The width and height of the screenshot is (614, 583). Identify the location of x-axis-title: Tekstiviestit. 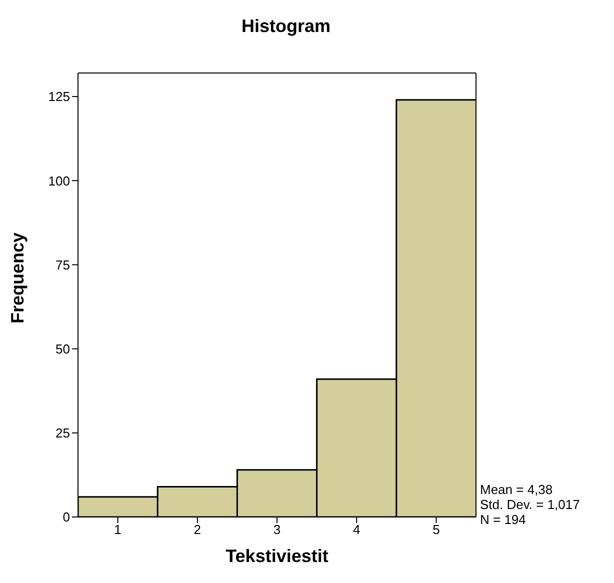
(277, 556).